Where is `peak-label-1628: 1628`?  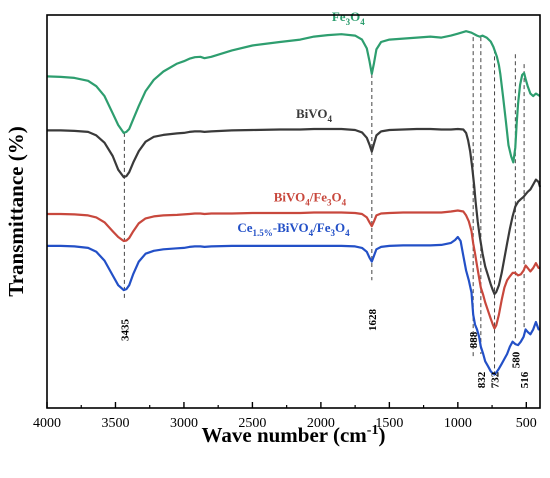
peak-label-1628: 1628 is located at coordinates (373, 320).